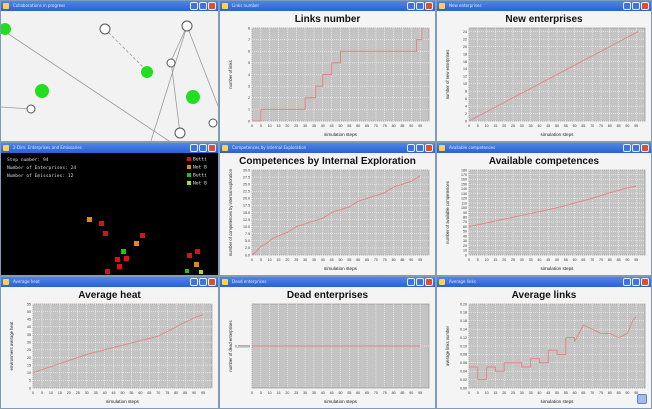 The width and height of the screenshot is (652, 409). What do you see at coordinates (247, 234) in the screenshot?
I see `y-tick-label: 7.5` at bounding box center [247, 234].